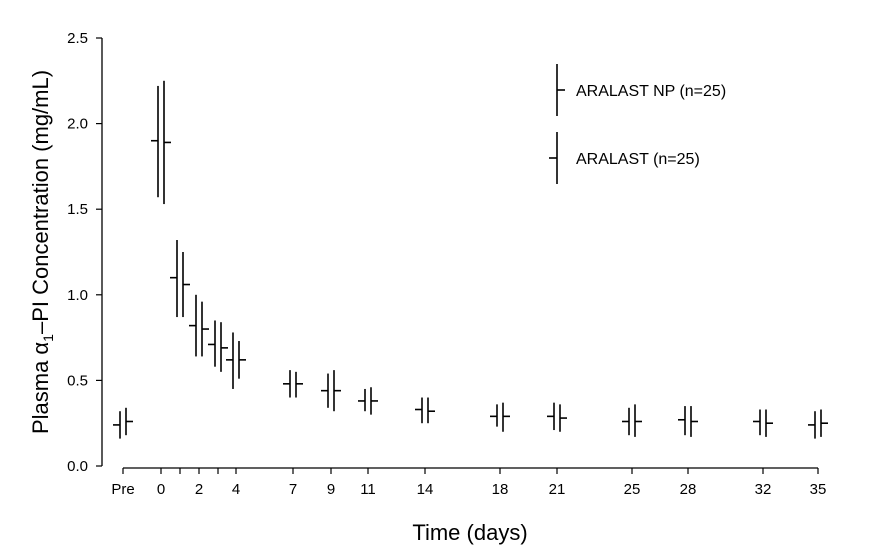  Describe the element at coordinates (688, 489) in the screenshot. I see `x-tick-label: 28` at that location.